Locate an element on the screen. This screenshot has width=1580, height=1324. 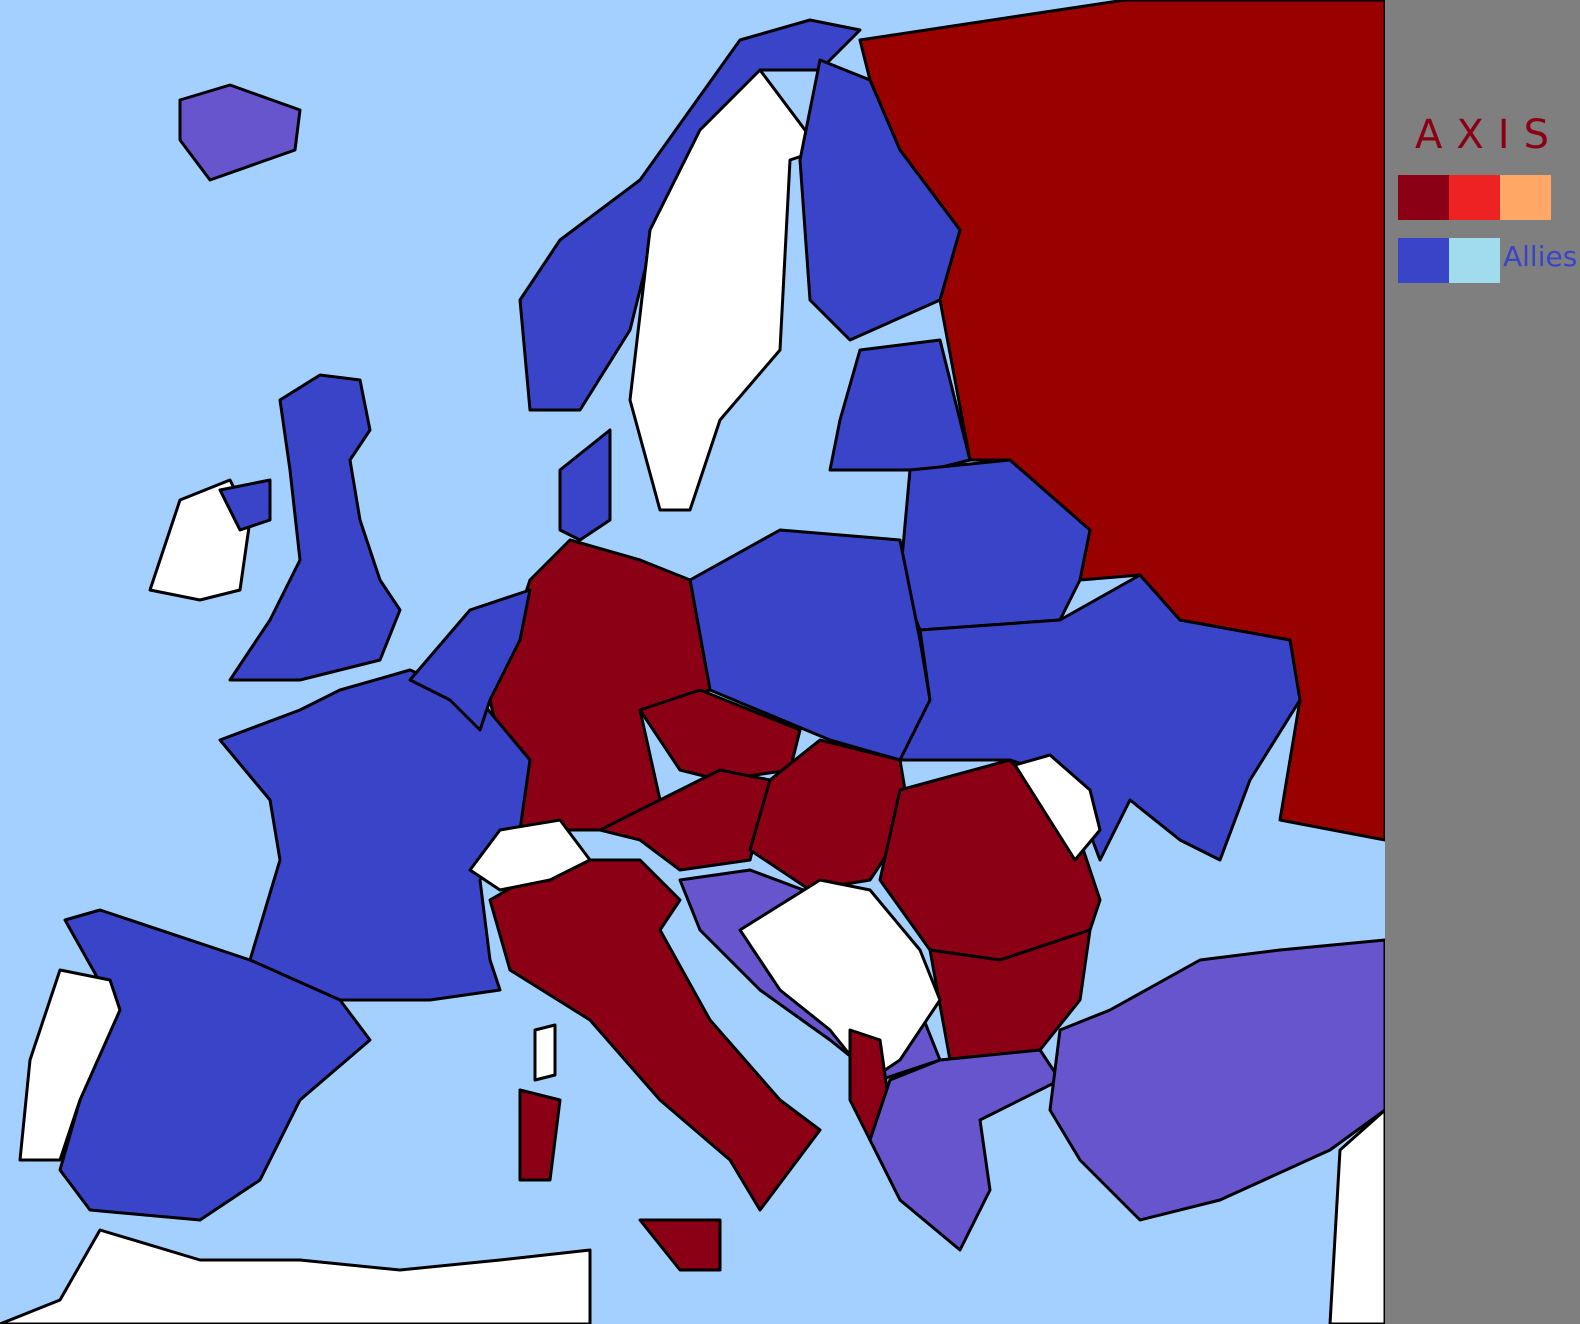
region-sweden is located at coordinates (725, 290).